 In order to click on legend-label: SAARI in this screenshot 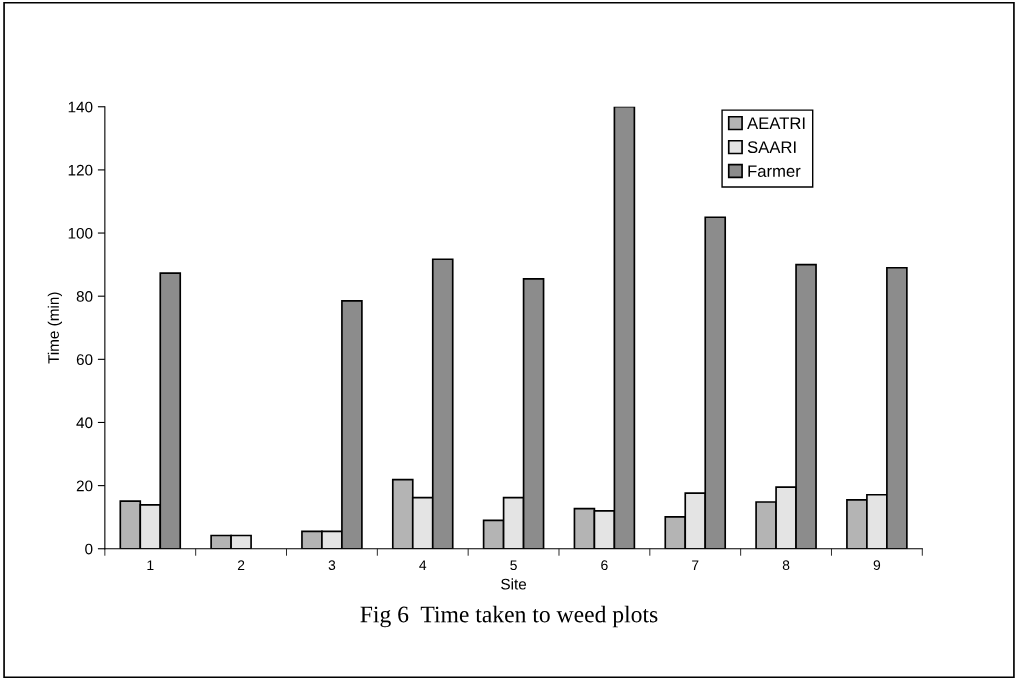, I will do `click(771, 147)`.